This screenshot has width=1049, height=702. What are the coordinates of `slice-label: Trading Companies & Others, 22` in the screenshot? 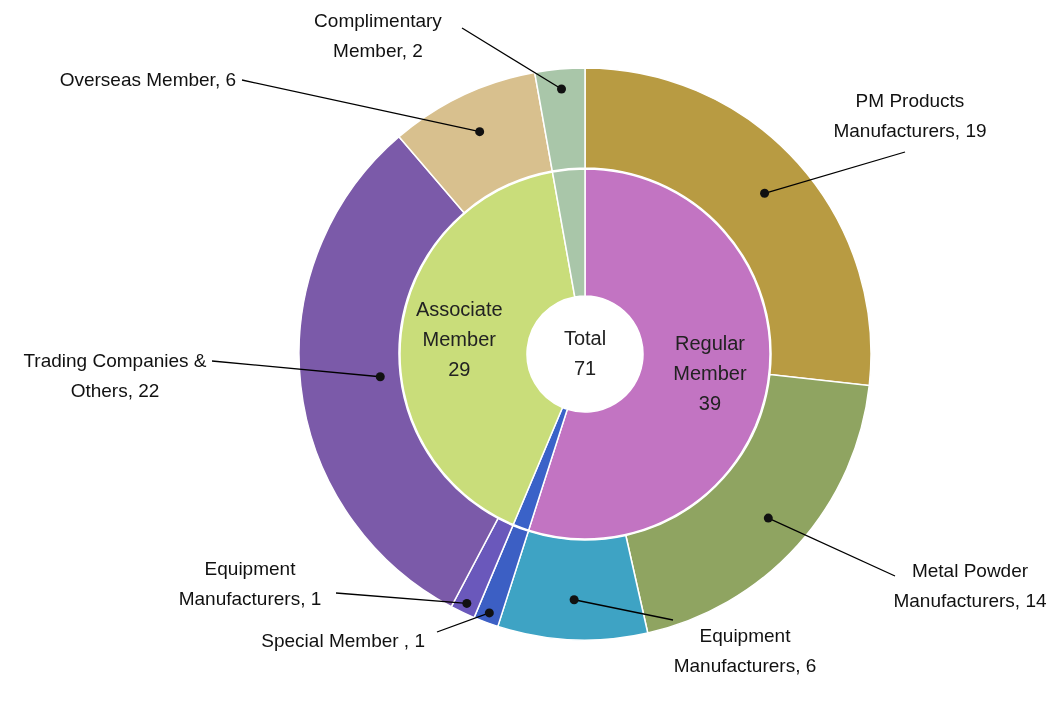 It's located at (115, 375).